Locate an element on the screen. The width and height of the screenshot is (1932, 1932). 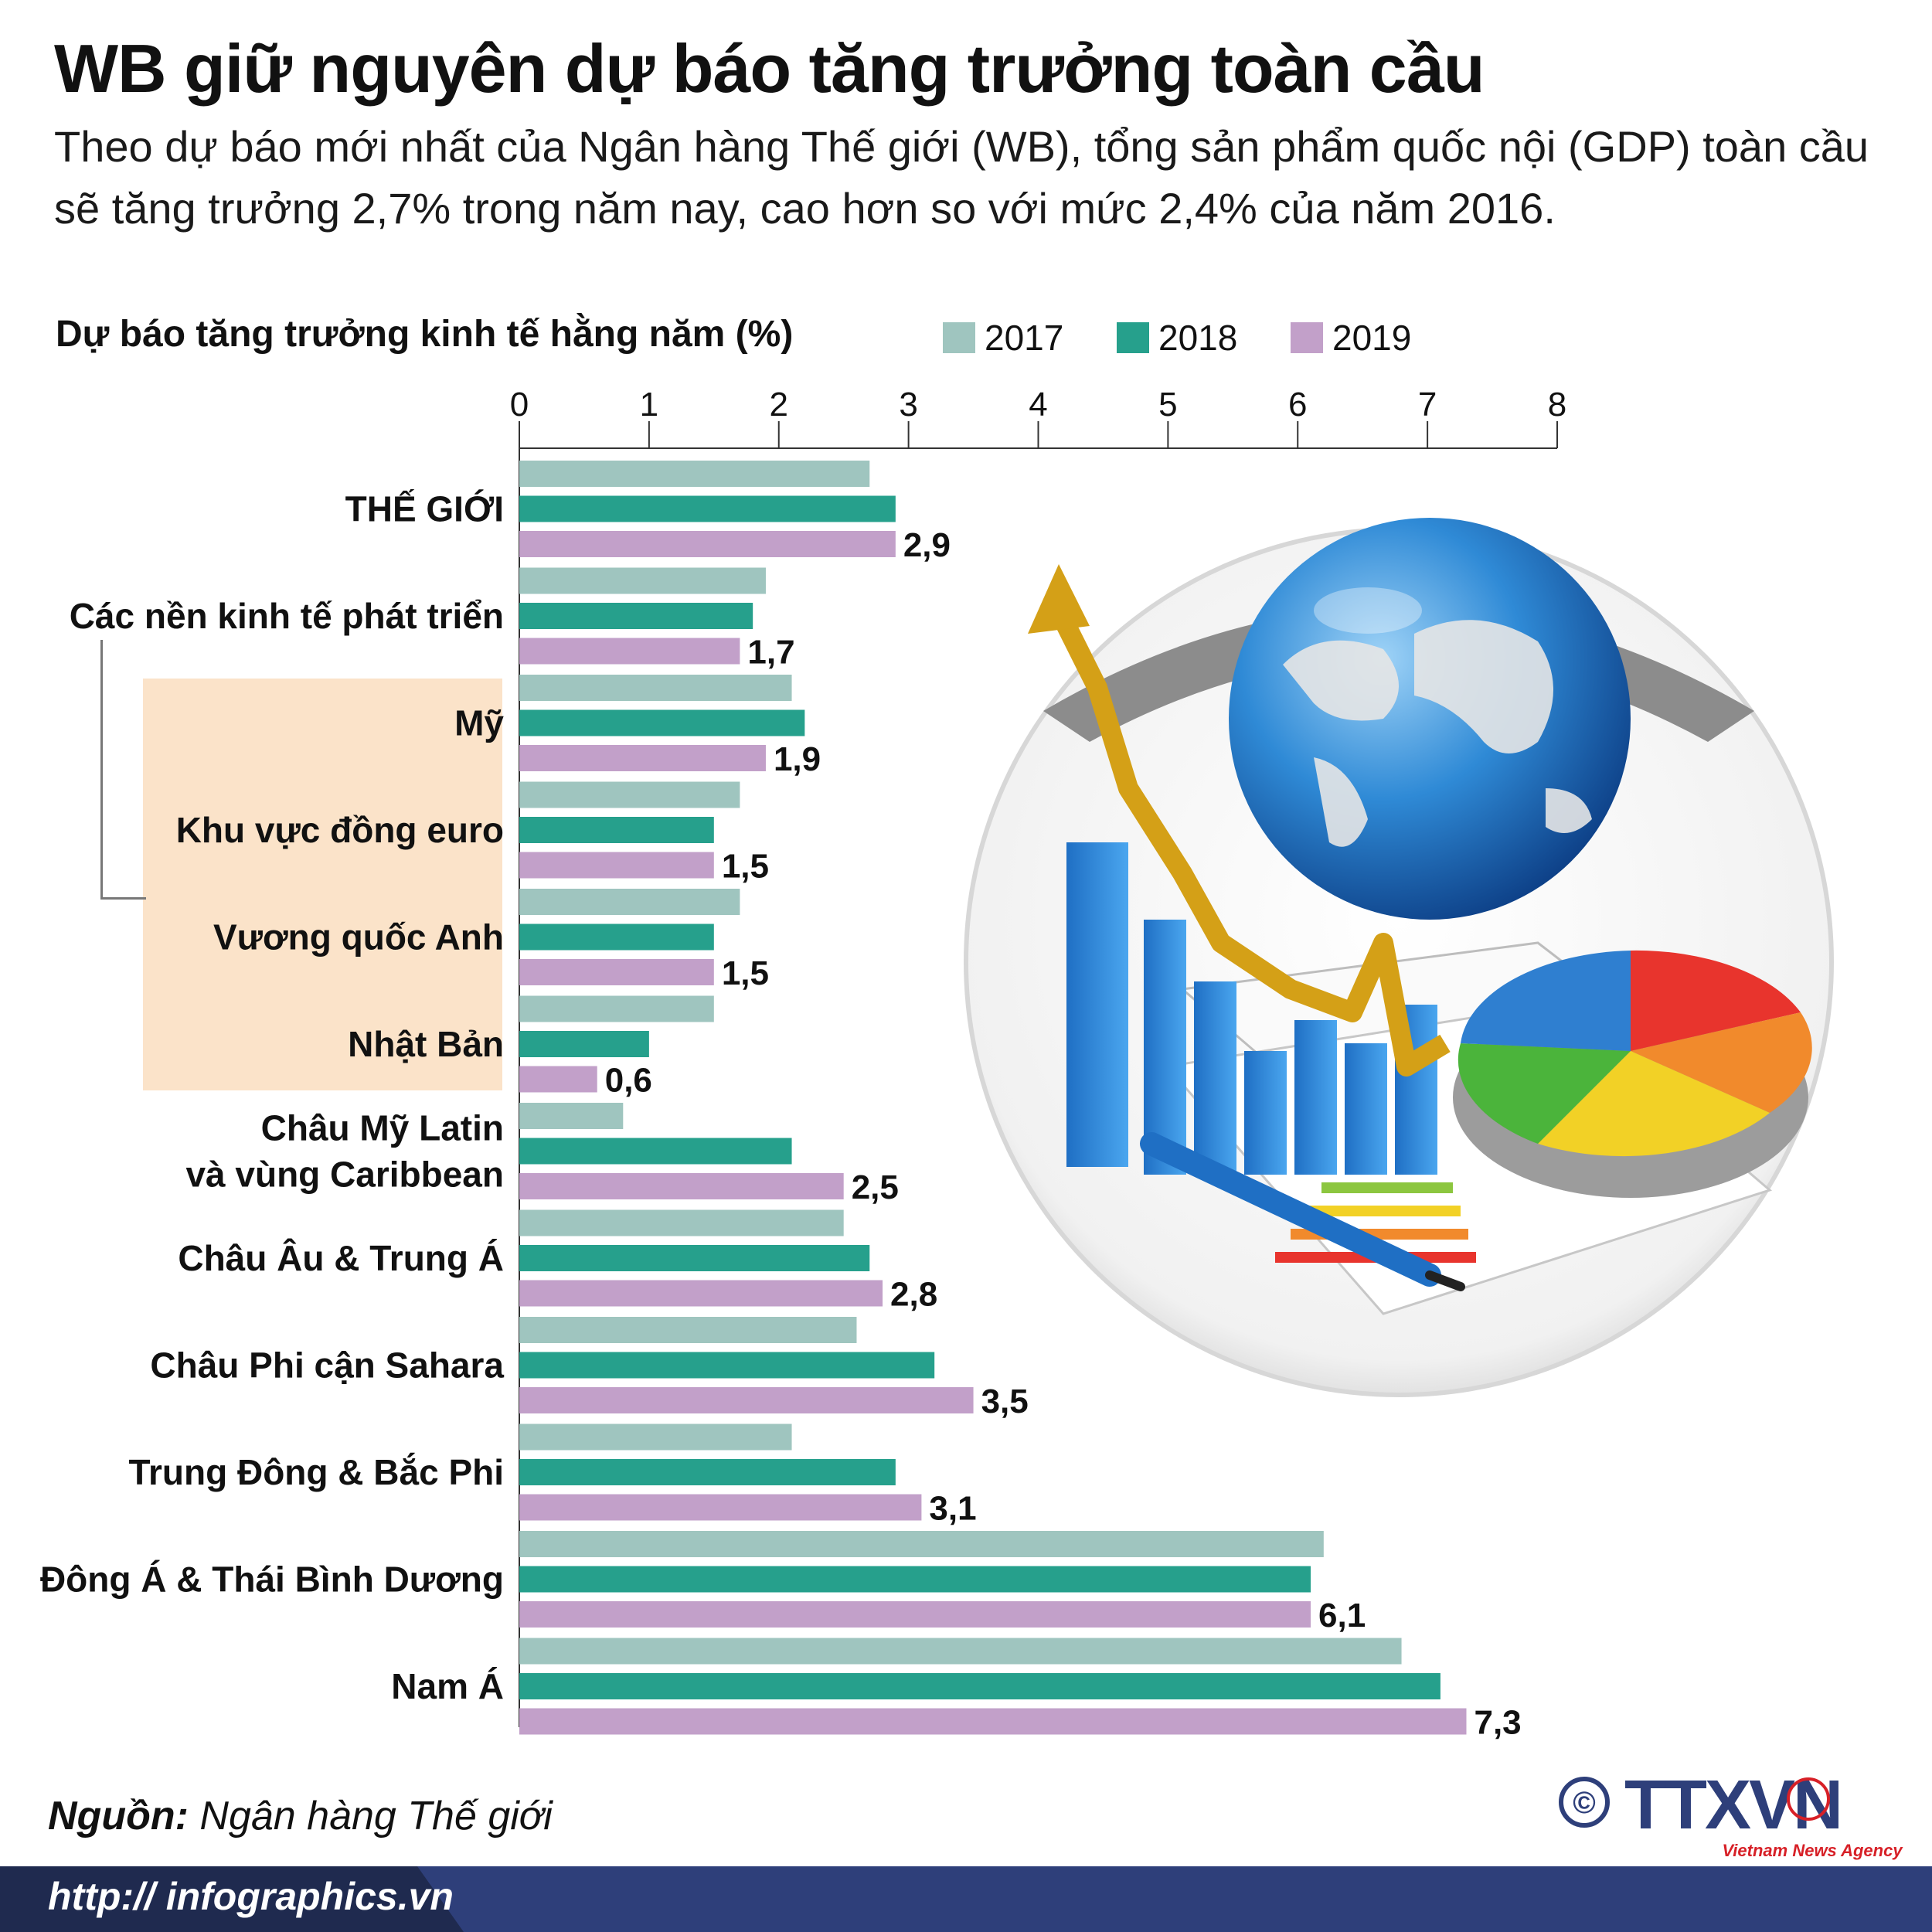
category-label: THẾ GIỚI is located at coordinates (425, 509).